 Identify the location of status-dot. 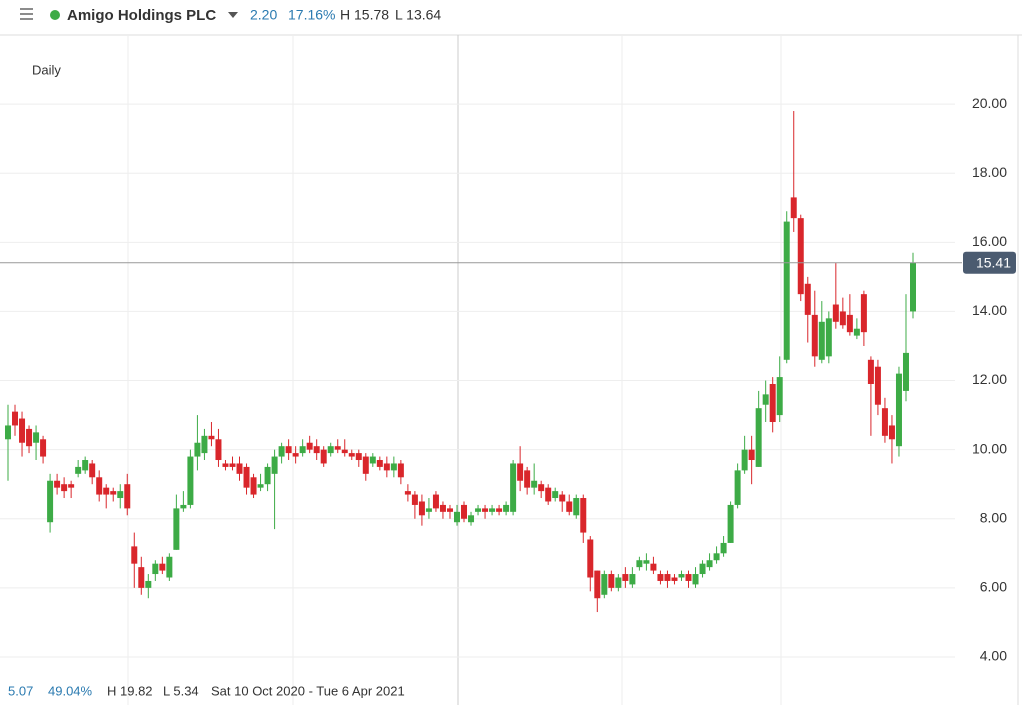
(55, 15).